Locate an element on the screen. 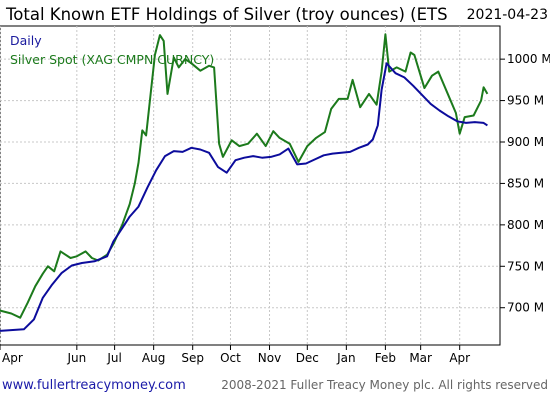  date-box is located at coordinates (503, 14).